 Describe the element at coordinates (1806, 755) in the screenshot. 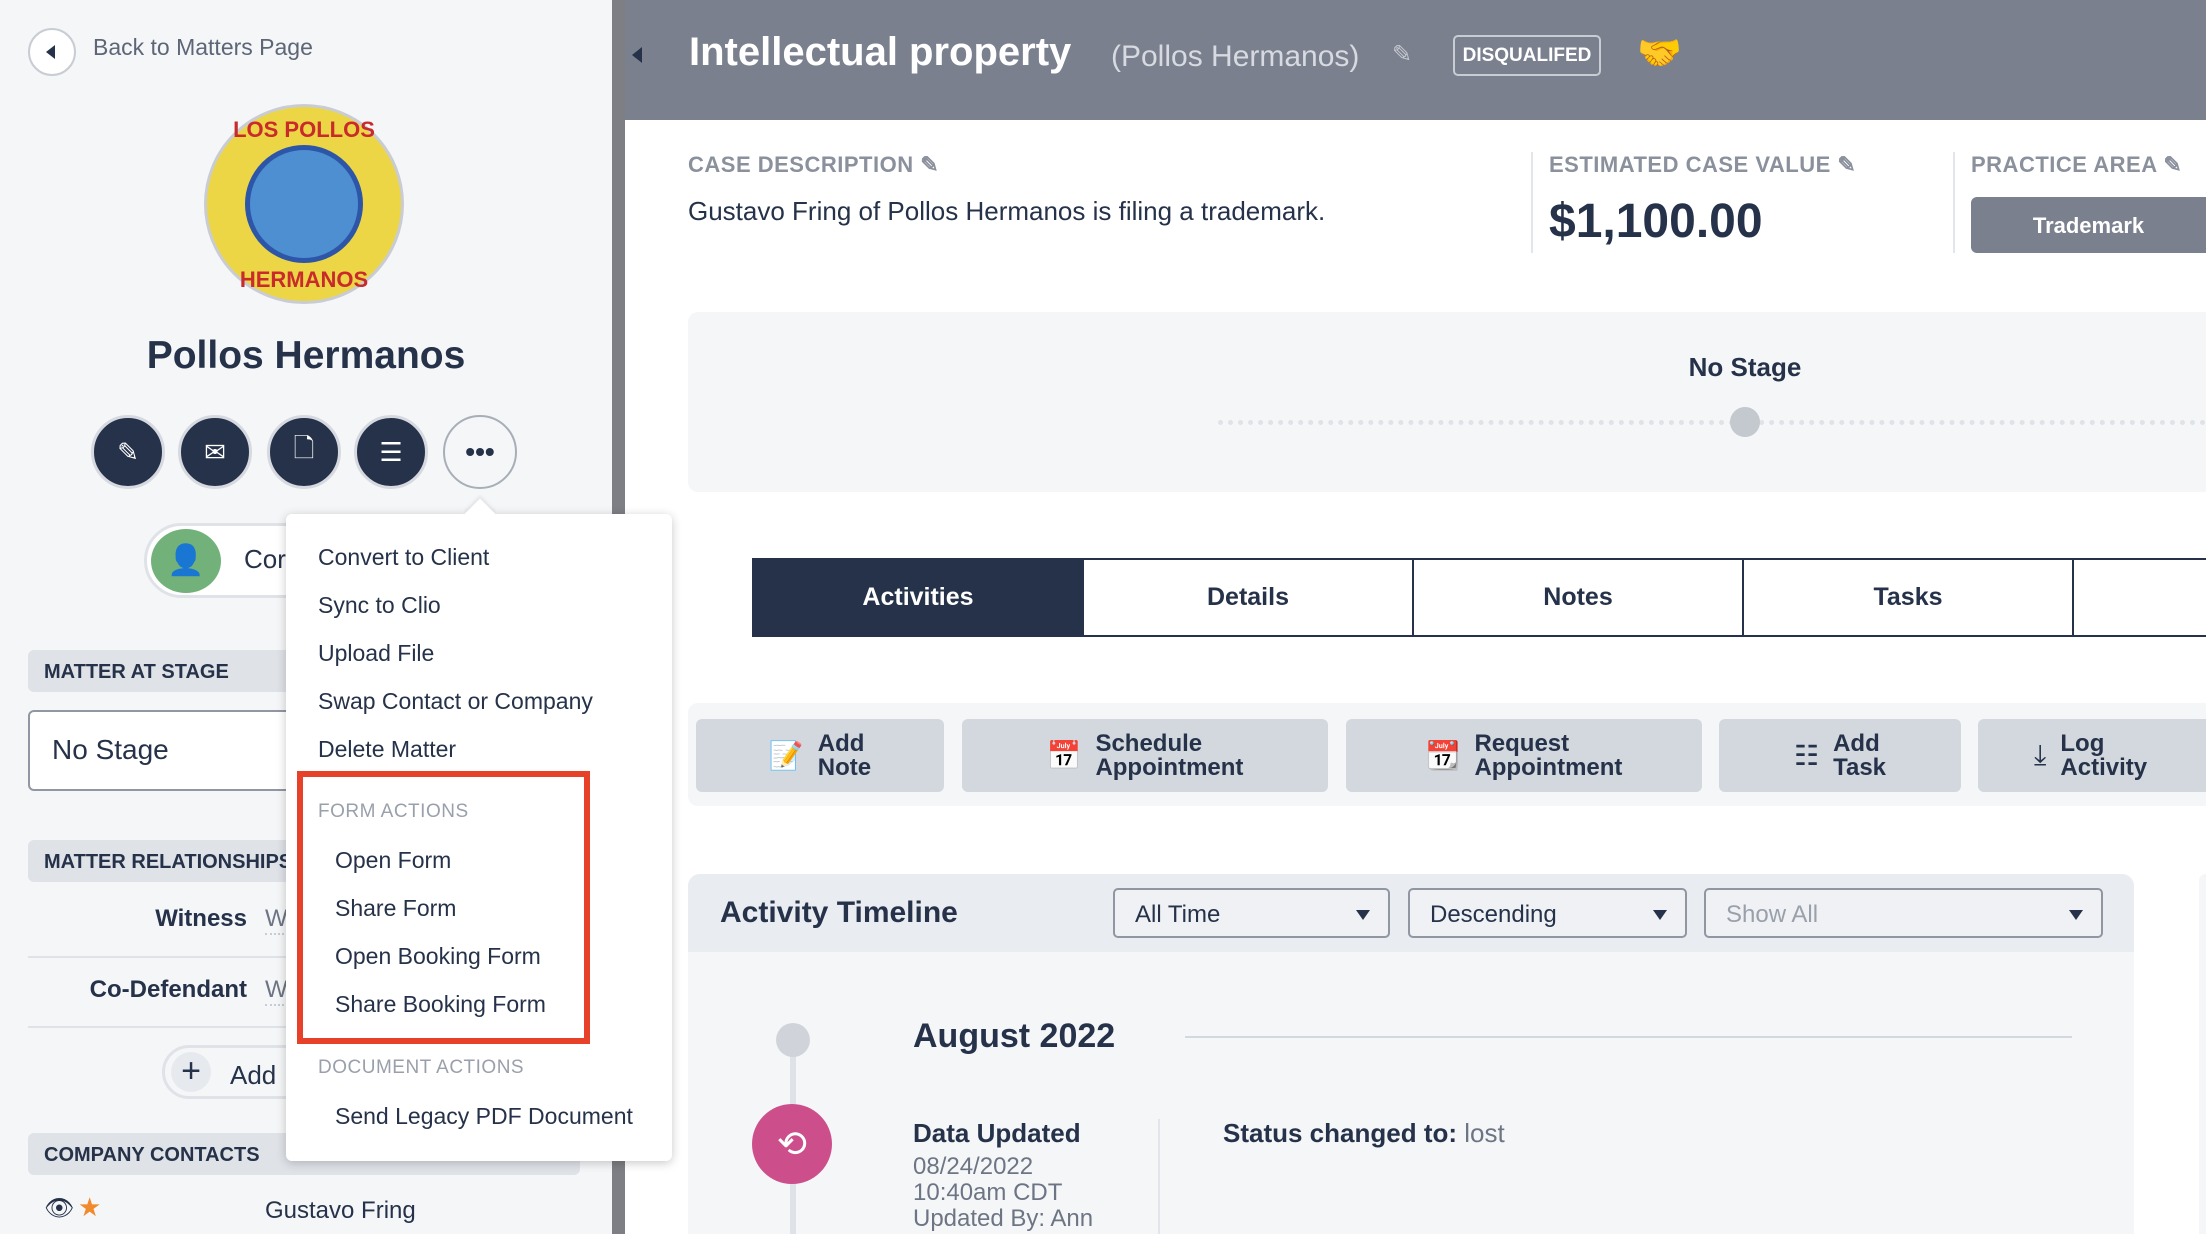

I see `checklist-icon: ☷` at that location.